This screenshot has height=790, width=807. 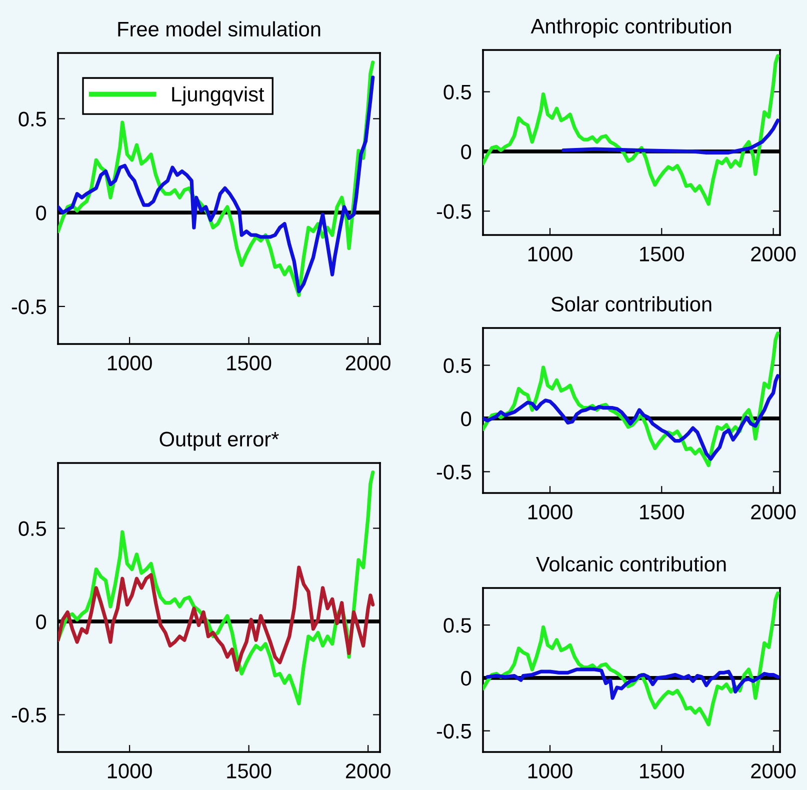 What do you see at coordinates (630, 28) in the screenshot?
I see `chart-title: Anthropic contribution` at bounding box center [630, 28].